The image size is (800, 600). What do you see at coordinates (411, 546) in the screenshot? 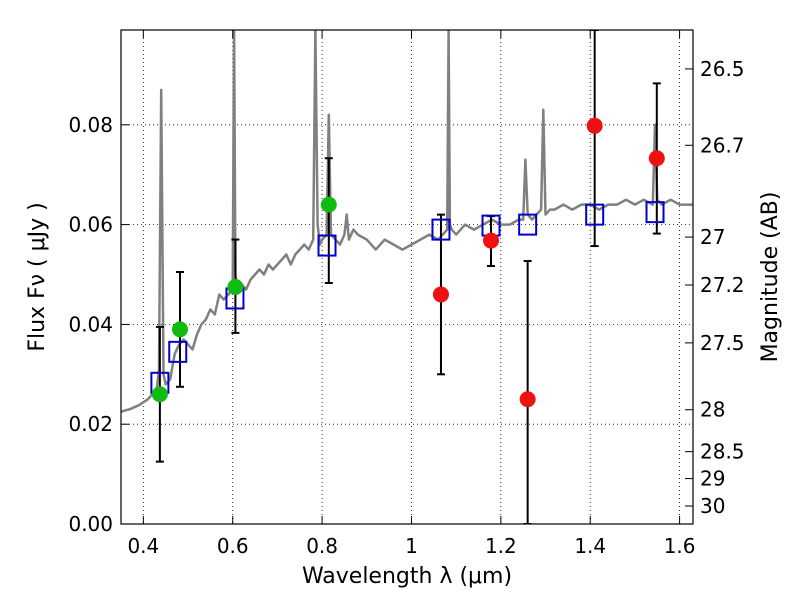
I see `x-tick-label: 1` at bounding box center [411, 546].